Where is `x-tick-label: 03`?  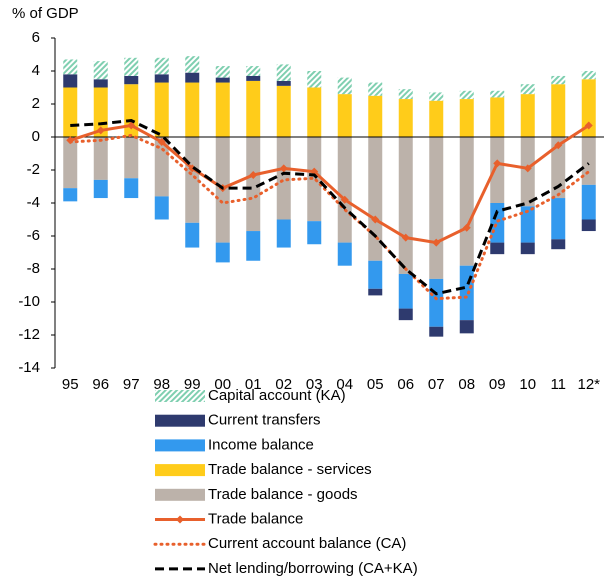 x-tick-label: 03 is located at coordinates (314, 384).